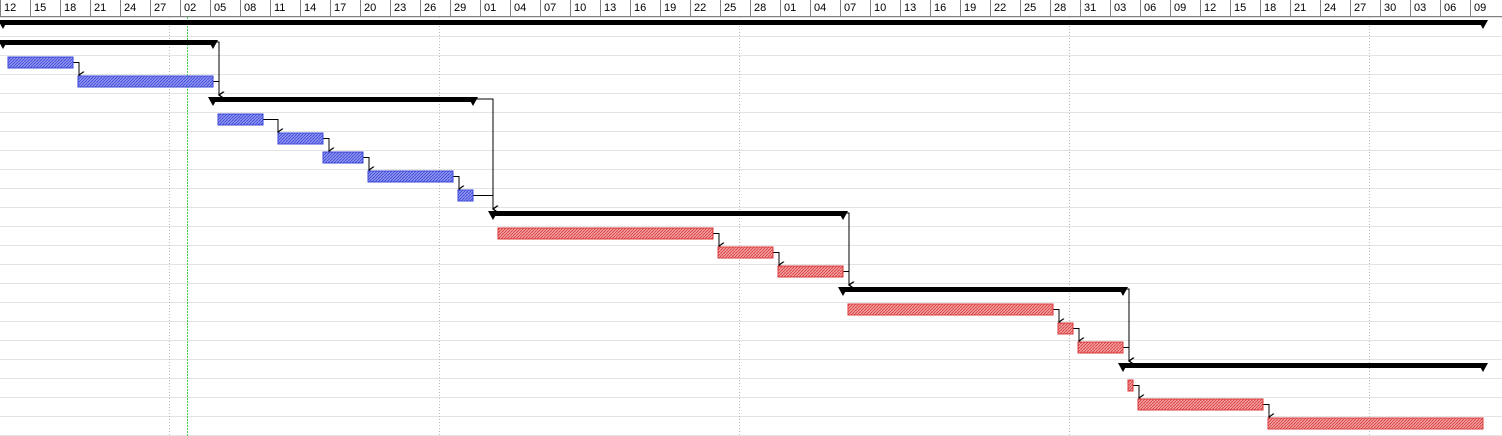 The height and width of the screenshot is (436, 1502). I want to click on timescale-tick: 30, so click(1395, 8).